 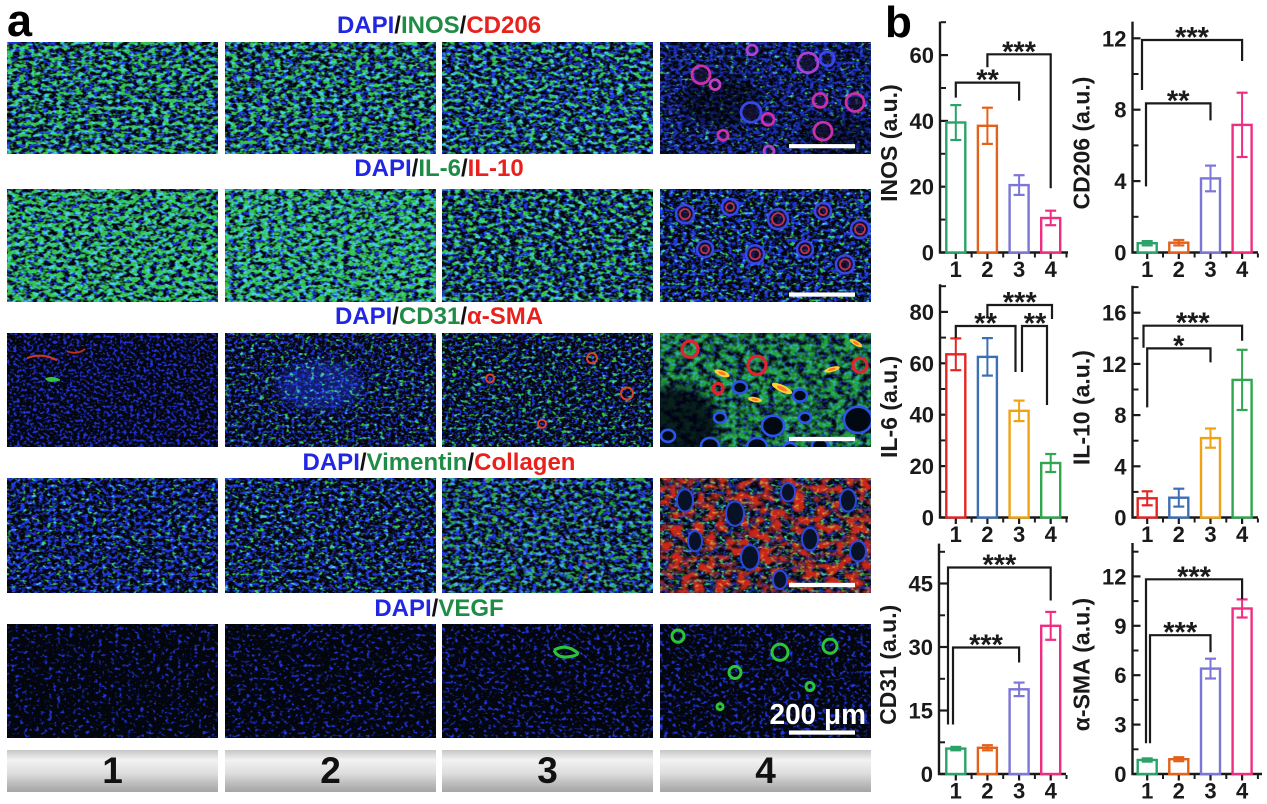 What do you see at coordinates (1082, 407) in the screenshot?
I see `svg-text: IL-10 (a.u.)` at bounding box center [1082, 407].